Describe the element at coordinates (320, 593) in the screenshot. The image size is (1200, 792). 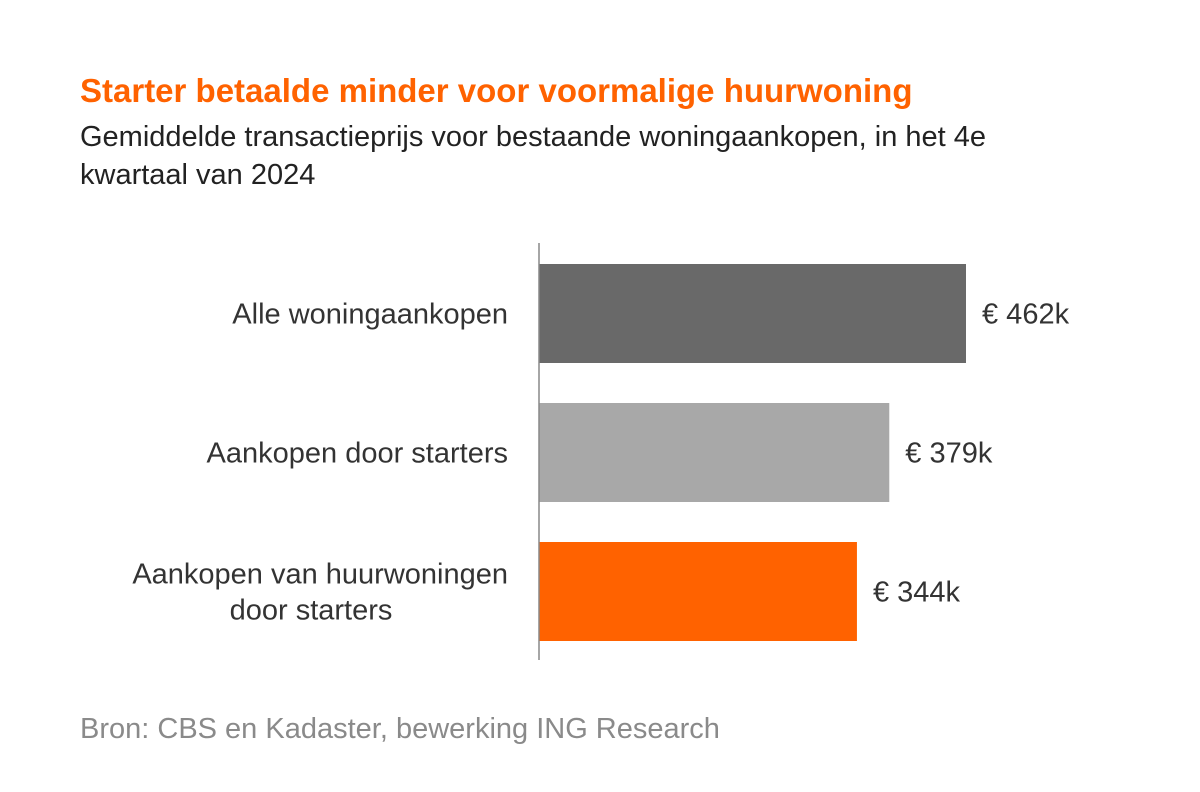
I see `category-label-3: Aankopen van huurwoningen door starters` at that location.